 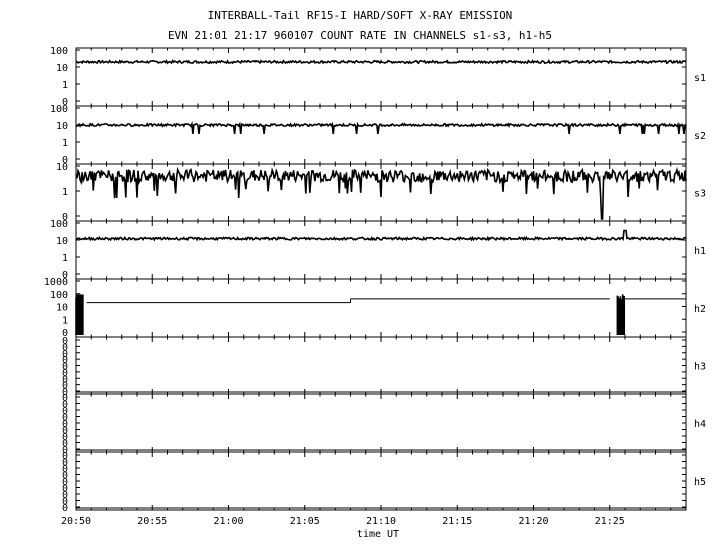 I want to click on y-tick-label-s2: 10, so click(x=62, y=126).